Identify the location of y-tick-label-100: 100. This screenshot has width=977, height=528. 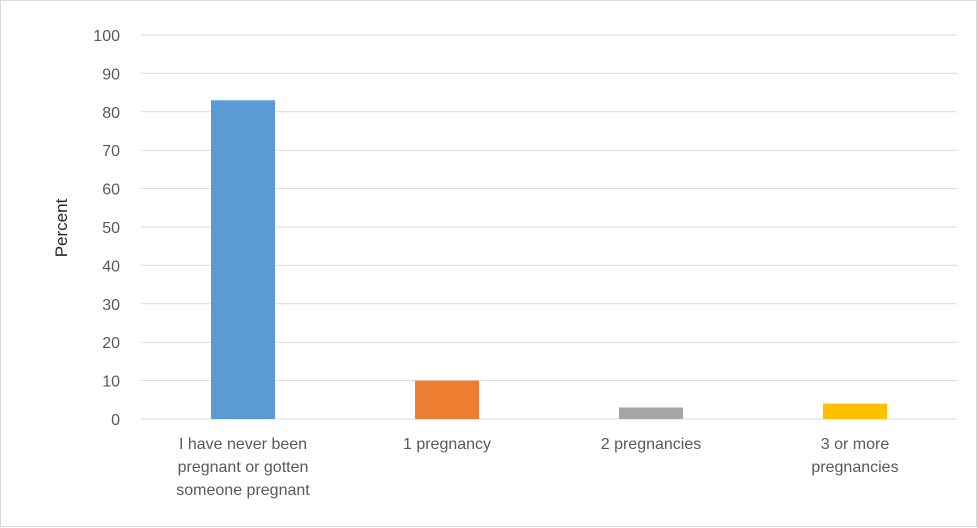
(106, 36).